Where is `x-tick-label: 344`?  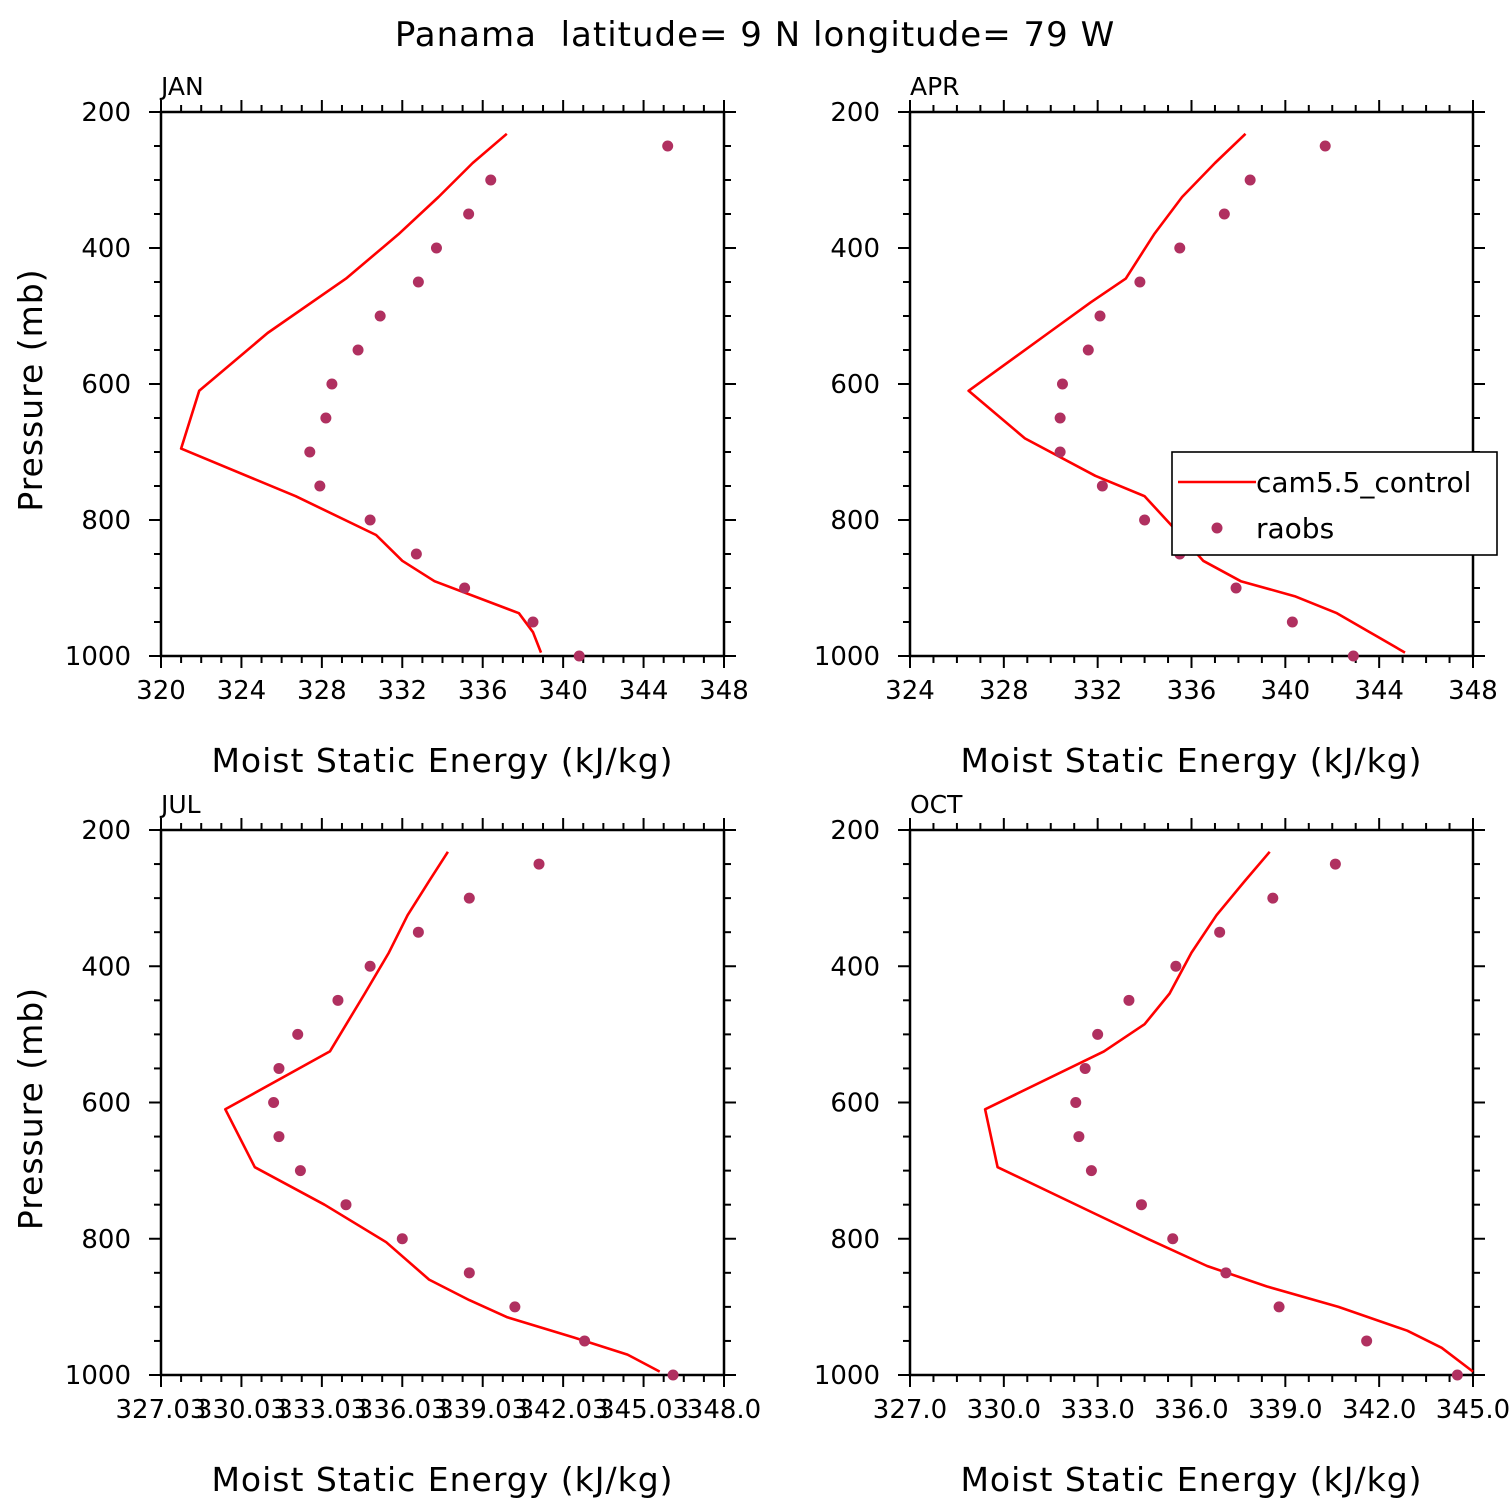
x-tick-label: 344 is located at coordinates (1379, 691).